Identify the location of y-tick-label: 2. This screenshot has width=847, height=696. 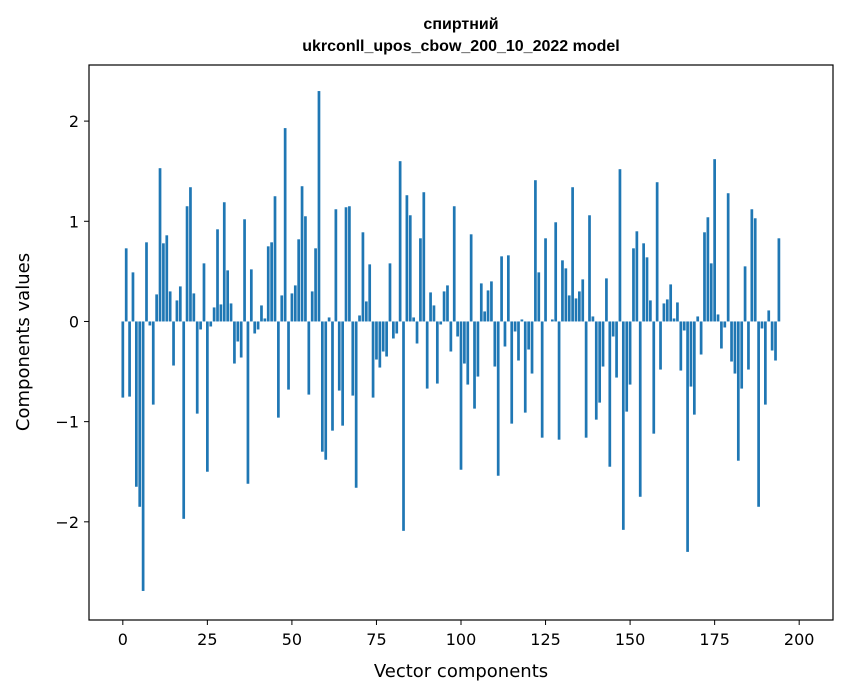
(74, 121).